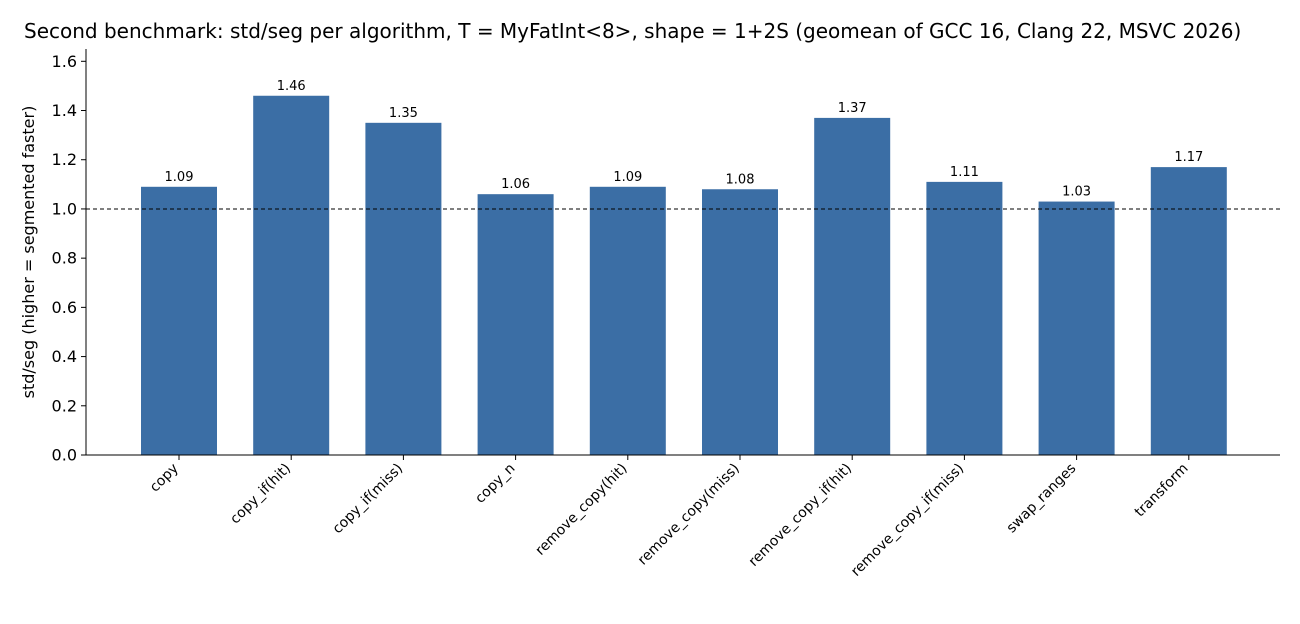  What do you see at coordinates (689, 515) in the screenshot?
I see `x-tick-label-5: remove_copy(miss)` at bounding box center [689, 515].